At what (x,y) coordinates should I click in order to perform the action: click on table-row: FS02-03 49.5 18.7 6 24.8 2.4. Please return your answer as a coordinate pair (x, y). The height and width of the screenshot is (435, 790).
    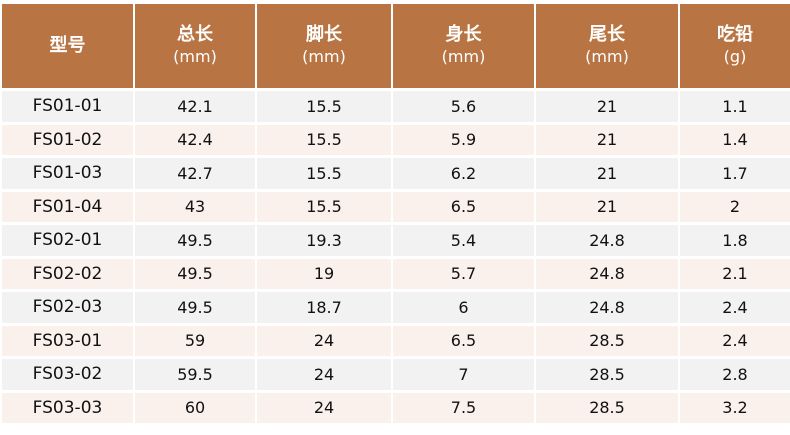
    Looking at the image, I should click on (396, 307).